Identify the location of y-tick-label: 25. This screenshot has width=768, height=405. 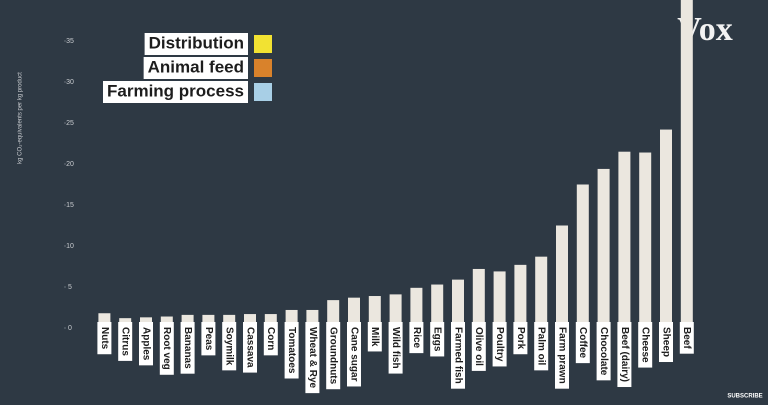
(70, 123).